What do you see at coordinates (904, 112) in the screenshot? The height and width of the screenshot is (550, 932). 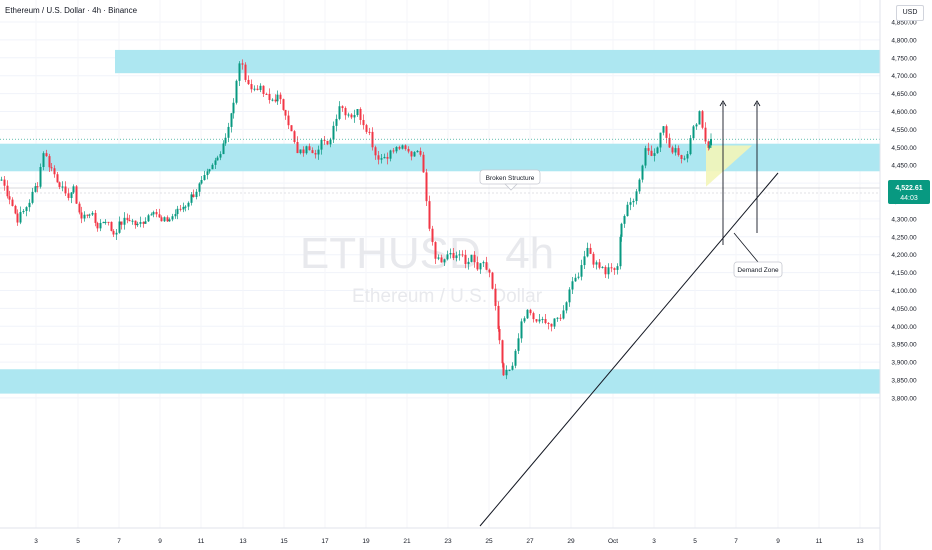 I see `y-tick-label: 4,600.00` at bounding box center [904, 112].